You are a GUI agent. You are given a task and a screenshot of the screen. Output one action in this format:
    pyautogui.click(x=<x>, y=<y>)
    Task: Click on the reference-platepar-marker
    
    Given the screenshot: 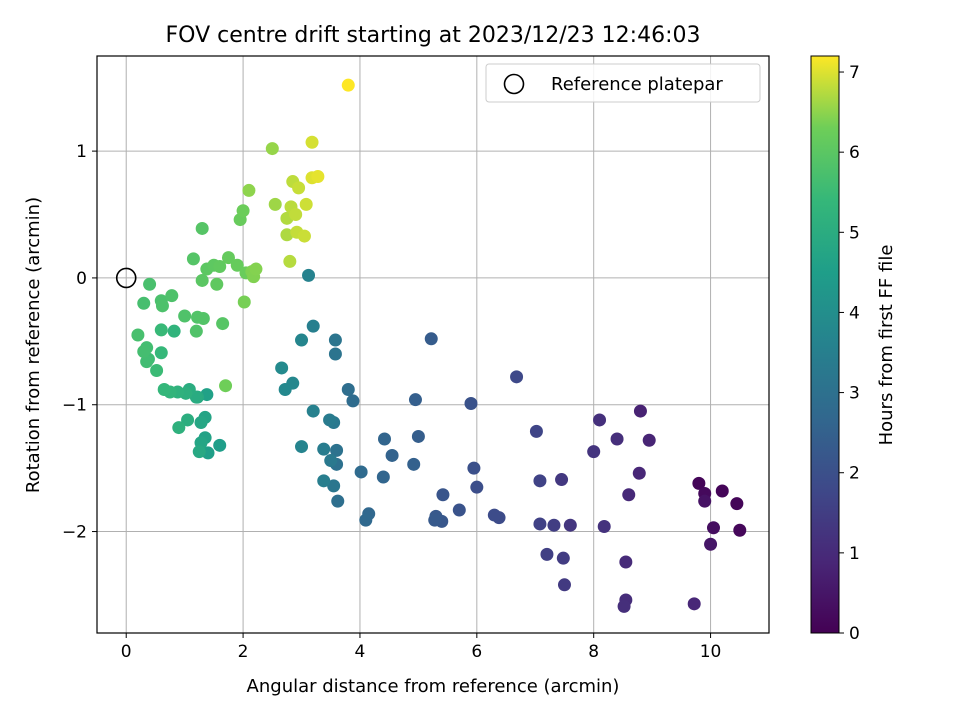 What is the action you would take?
    pyautogui.click(x=126, y=278)
    